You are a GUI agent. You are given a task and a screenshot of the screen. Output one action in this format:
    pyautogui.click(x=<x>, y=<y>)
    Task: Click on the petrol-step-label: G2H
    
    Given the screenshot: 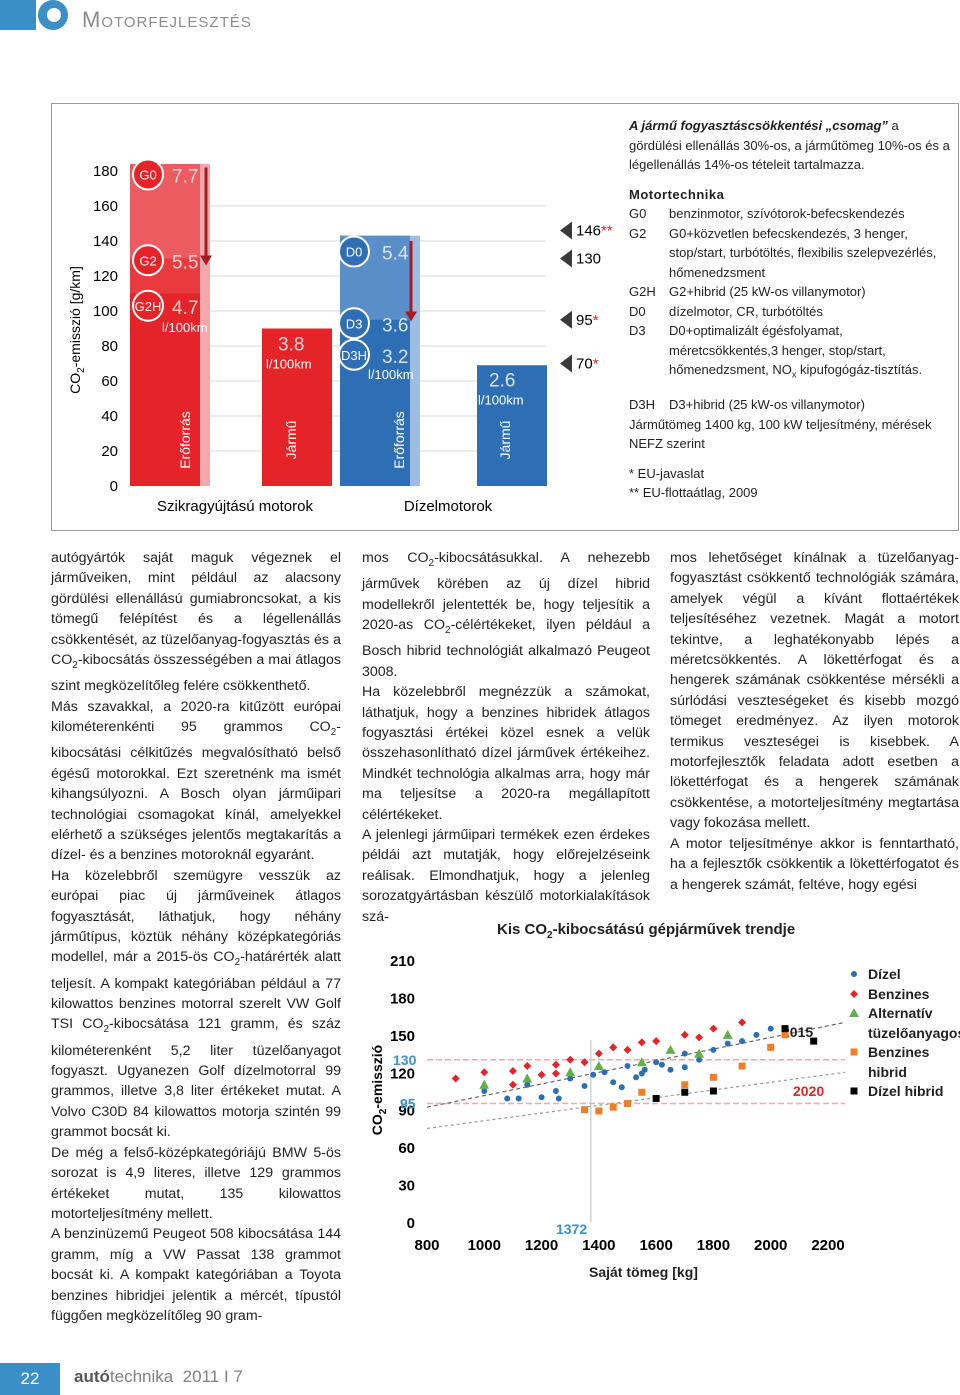 What is the action you would take?
    pyautogui.click(x=148, y=306)
    